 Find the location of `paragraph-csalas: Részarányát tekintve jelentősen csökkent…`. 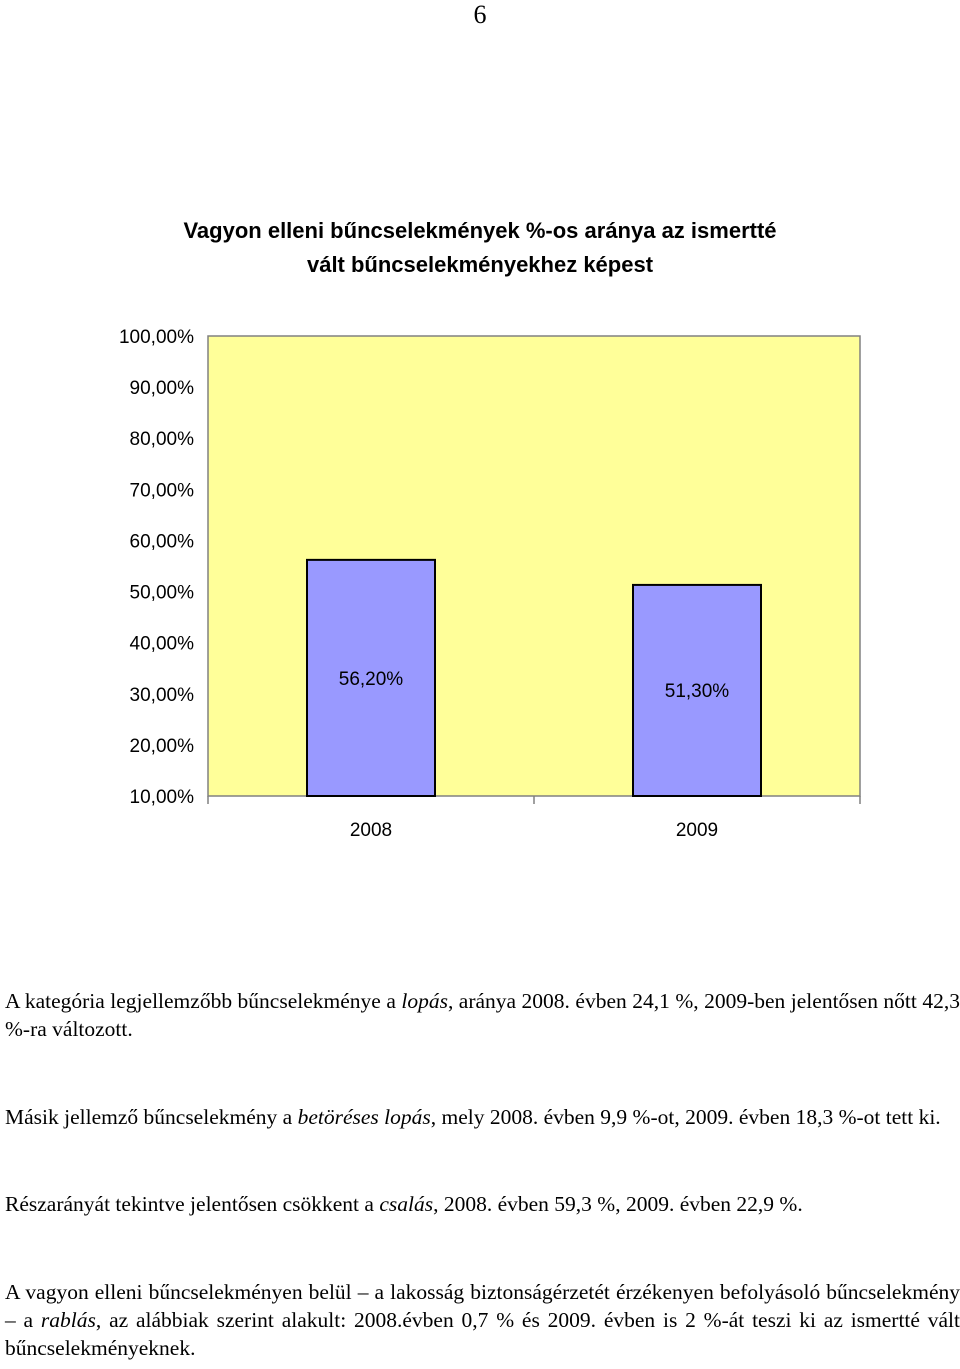

paragraph-csalas: Részarányát tekintve jelentősen csökkent… is located at coordinates (482, 1204).